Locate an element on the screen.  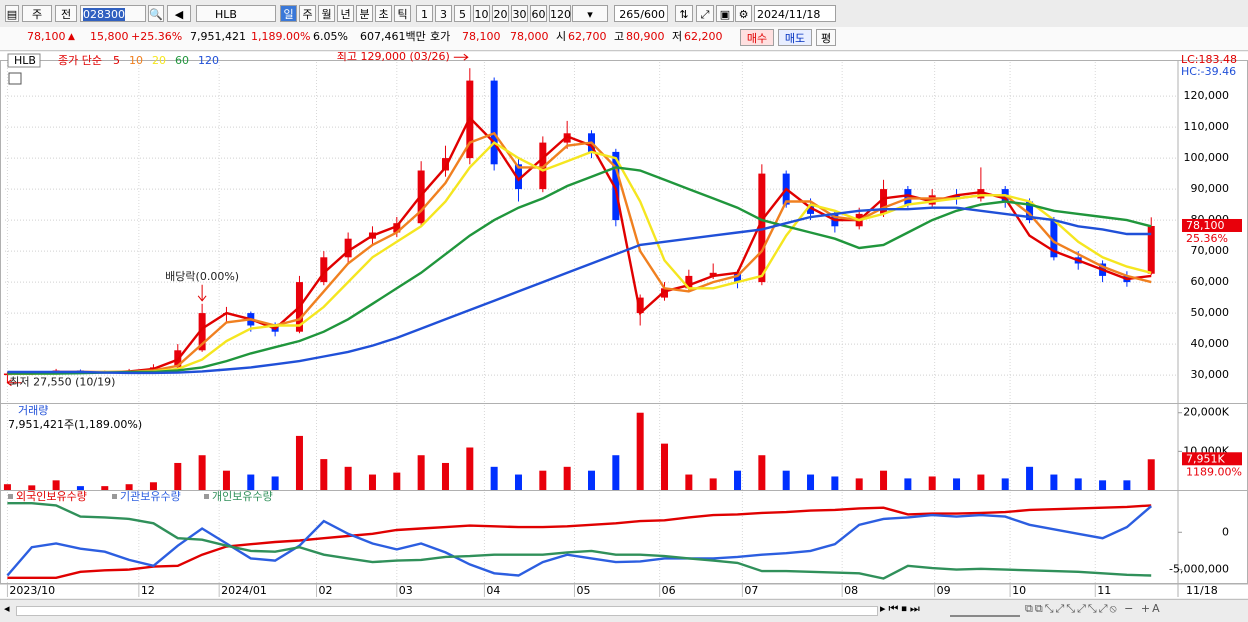
interval-button: 3 is located at coordinates (443, 13).